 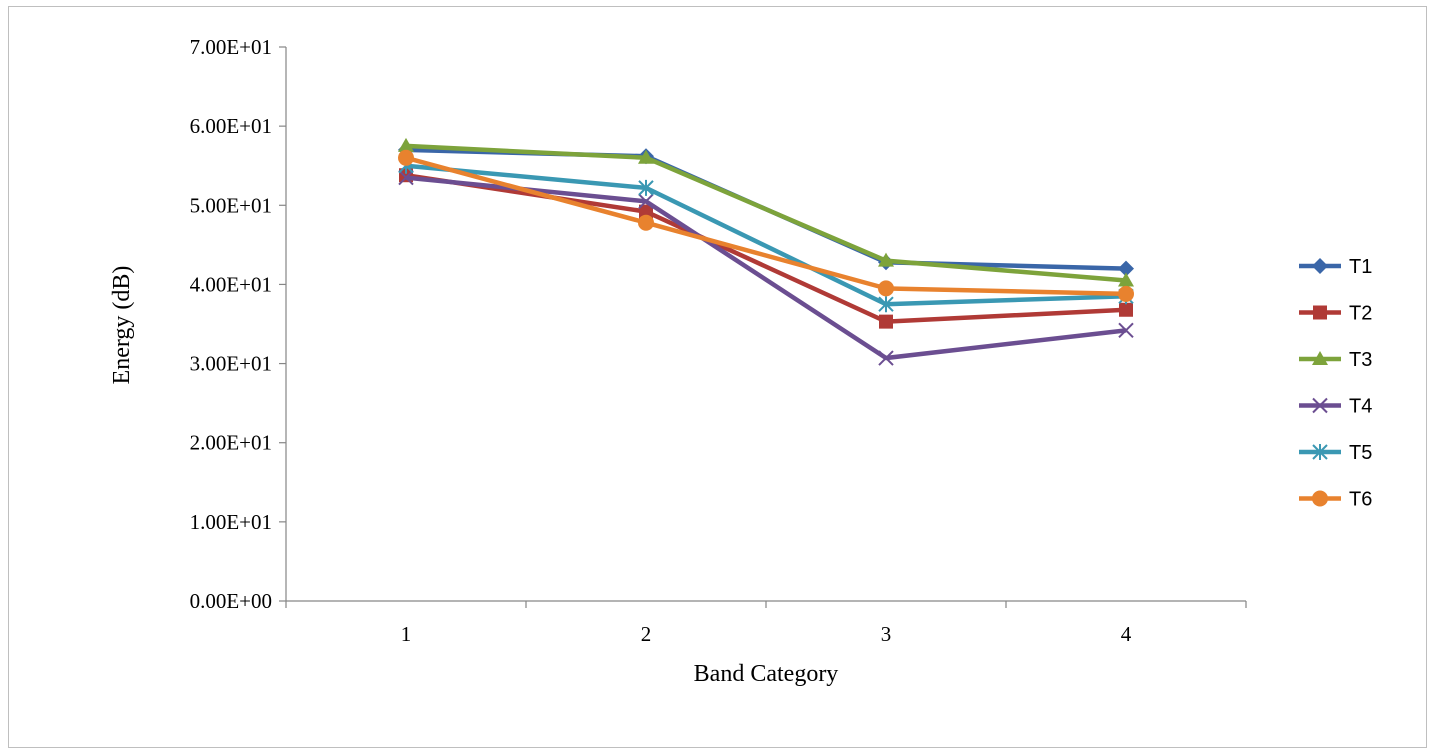 I want to click on legend-item-t4: T4, so click(x=1335, y=407).